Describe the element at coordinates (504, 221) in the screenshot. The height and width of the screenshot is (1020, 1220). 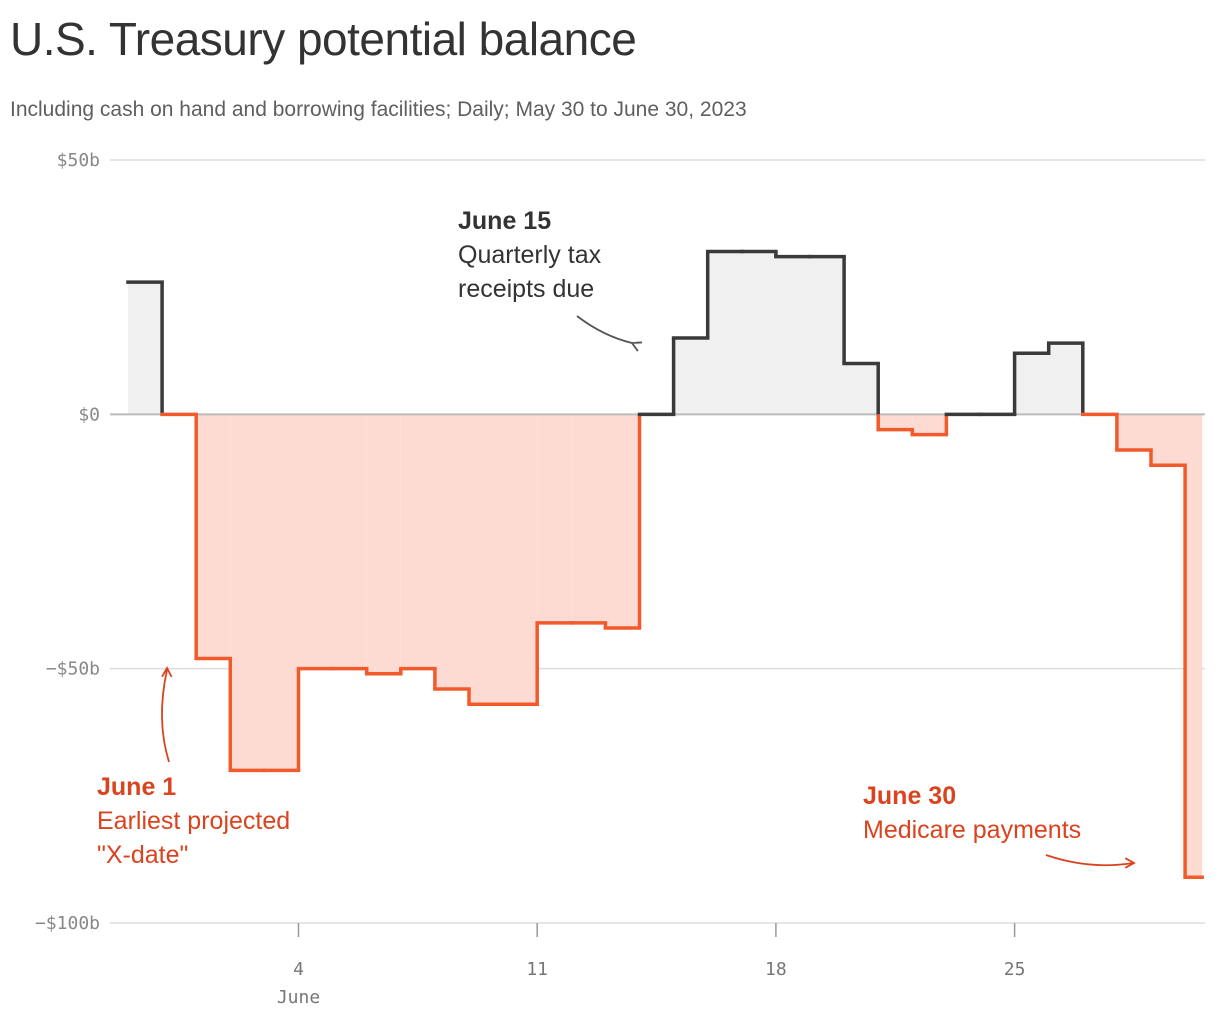
I see `annotation-heading: June 15` at that location.